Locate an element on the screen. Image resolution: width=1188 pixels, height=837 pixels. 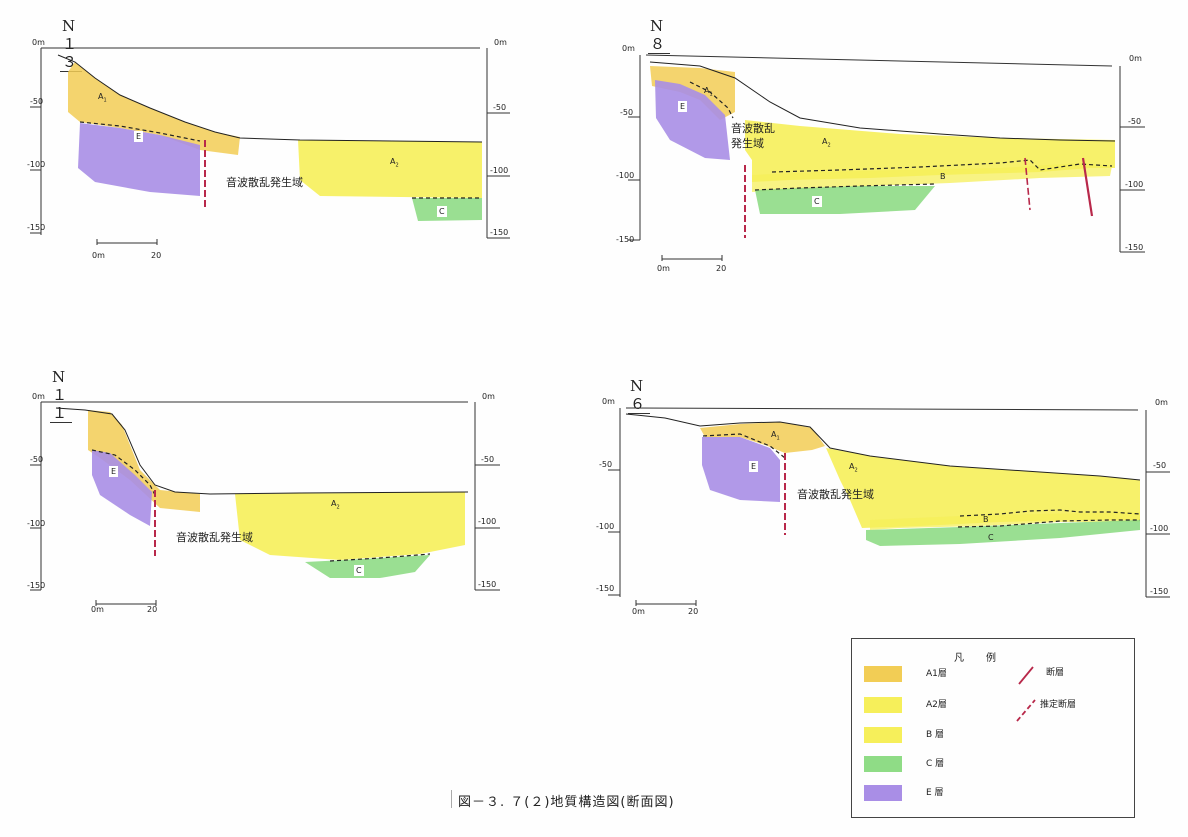
legend-swatch-b is located at coordinates (883, 735).